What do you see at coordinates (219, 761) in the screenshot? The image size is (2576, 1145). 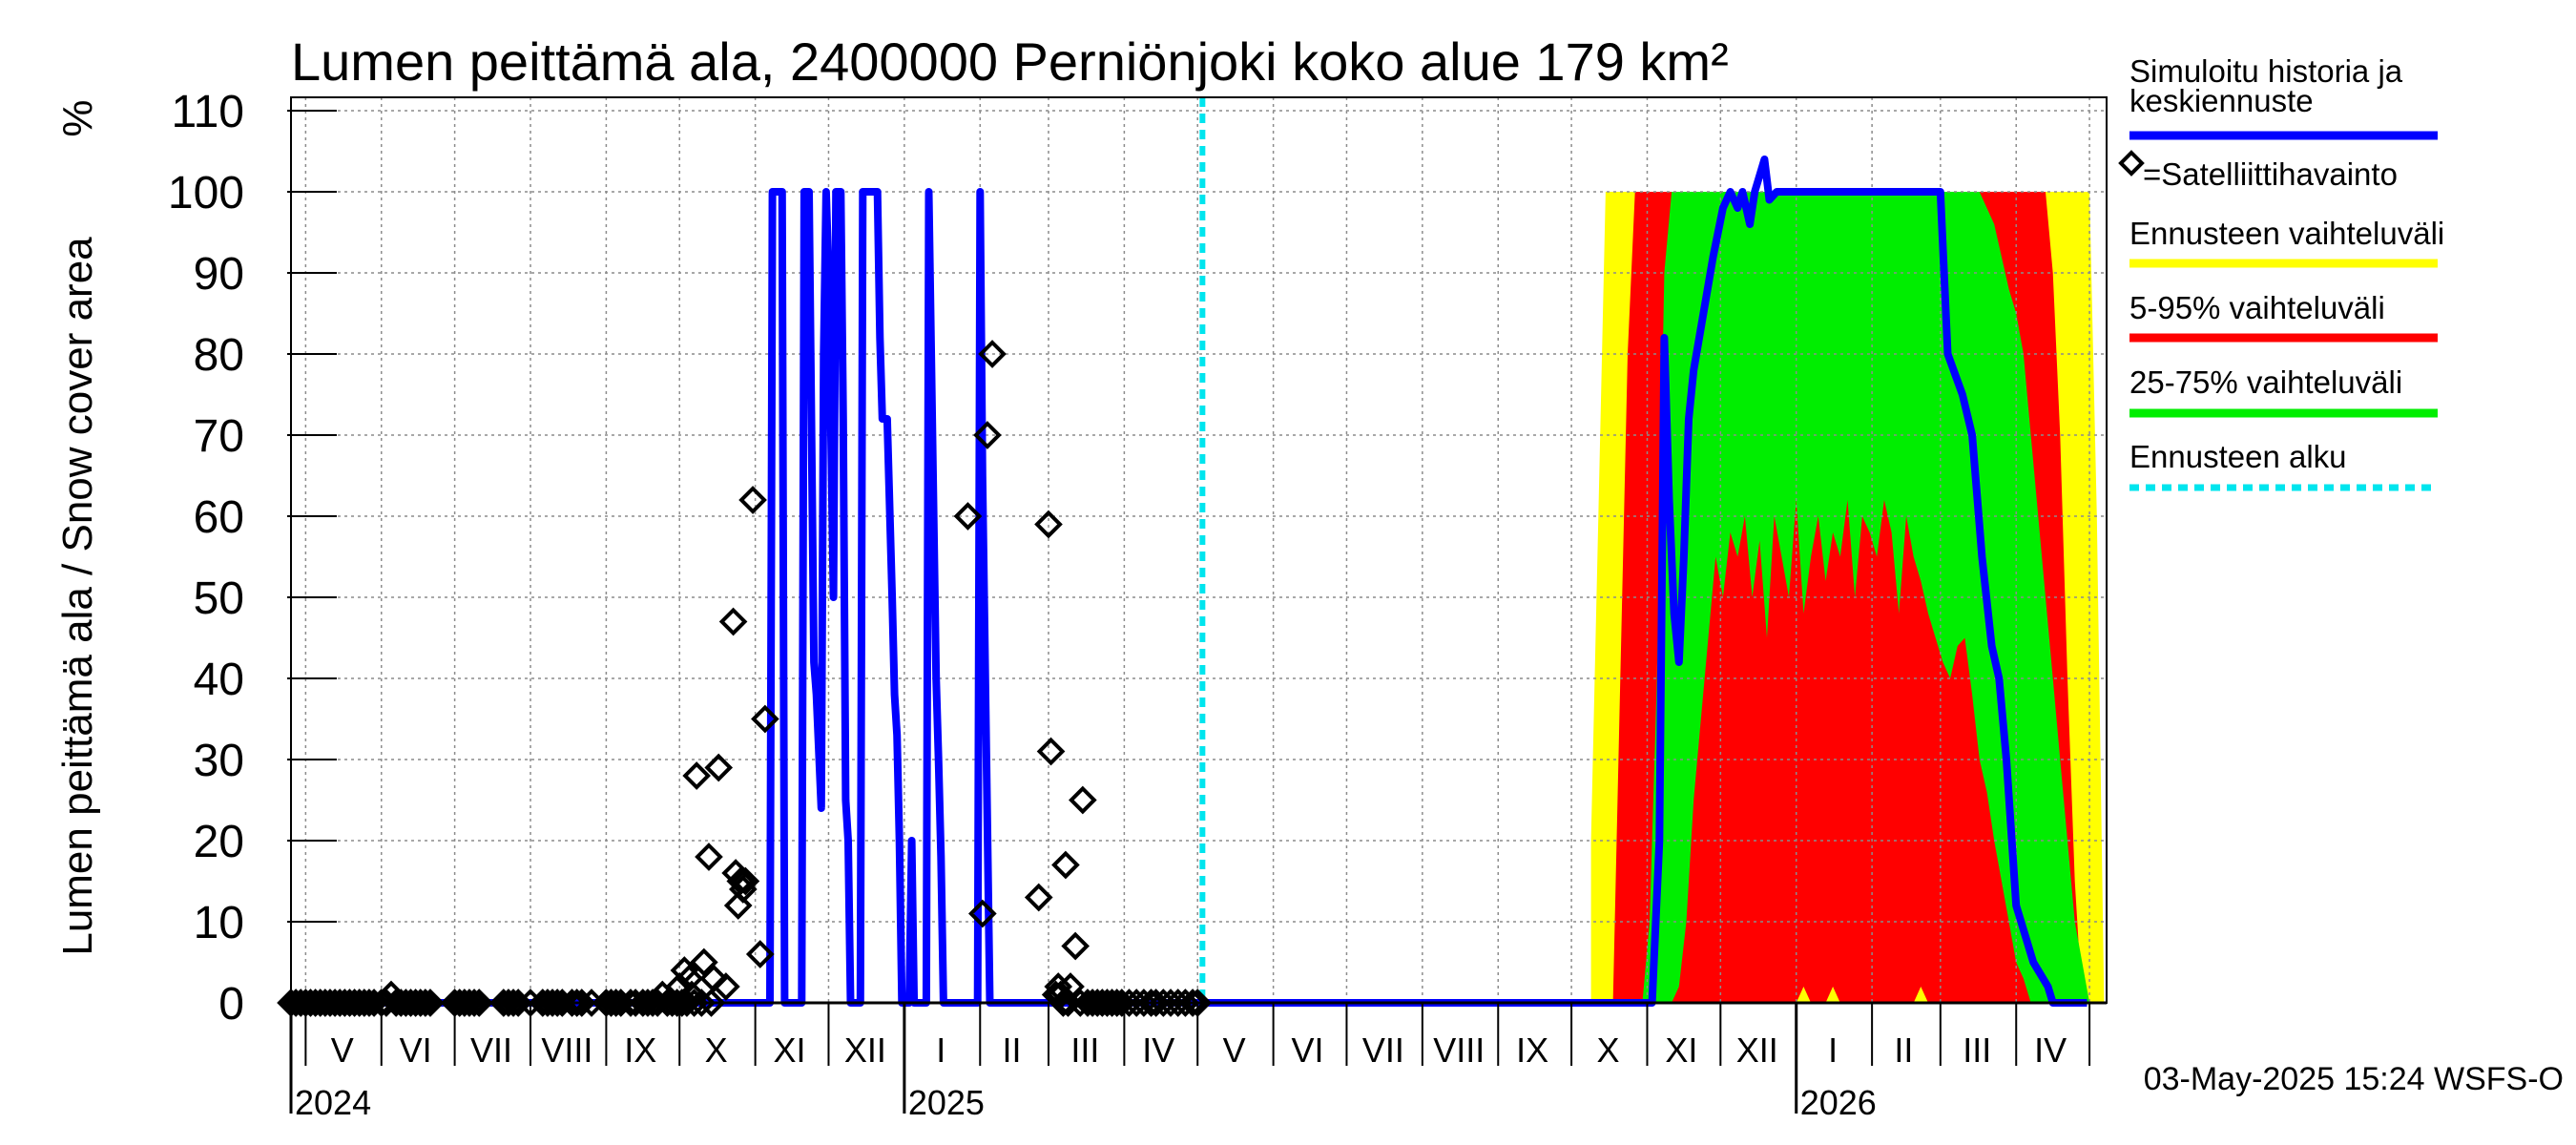 I see `y-tick-label: 30` at bounding box center [219, 761].